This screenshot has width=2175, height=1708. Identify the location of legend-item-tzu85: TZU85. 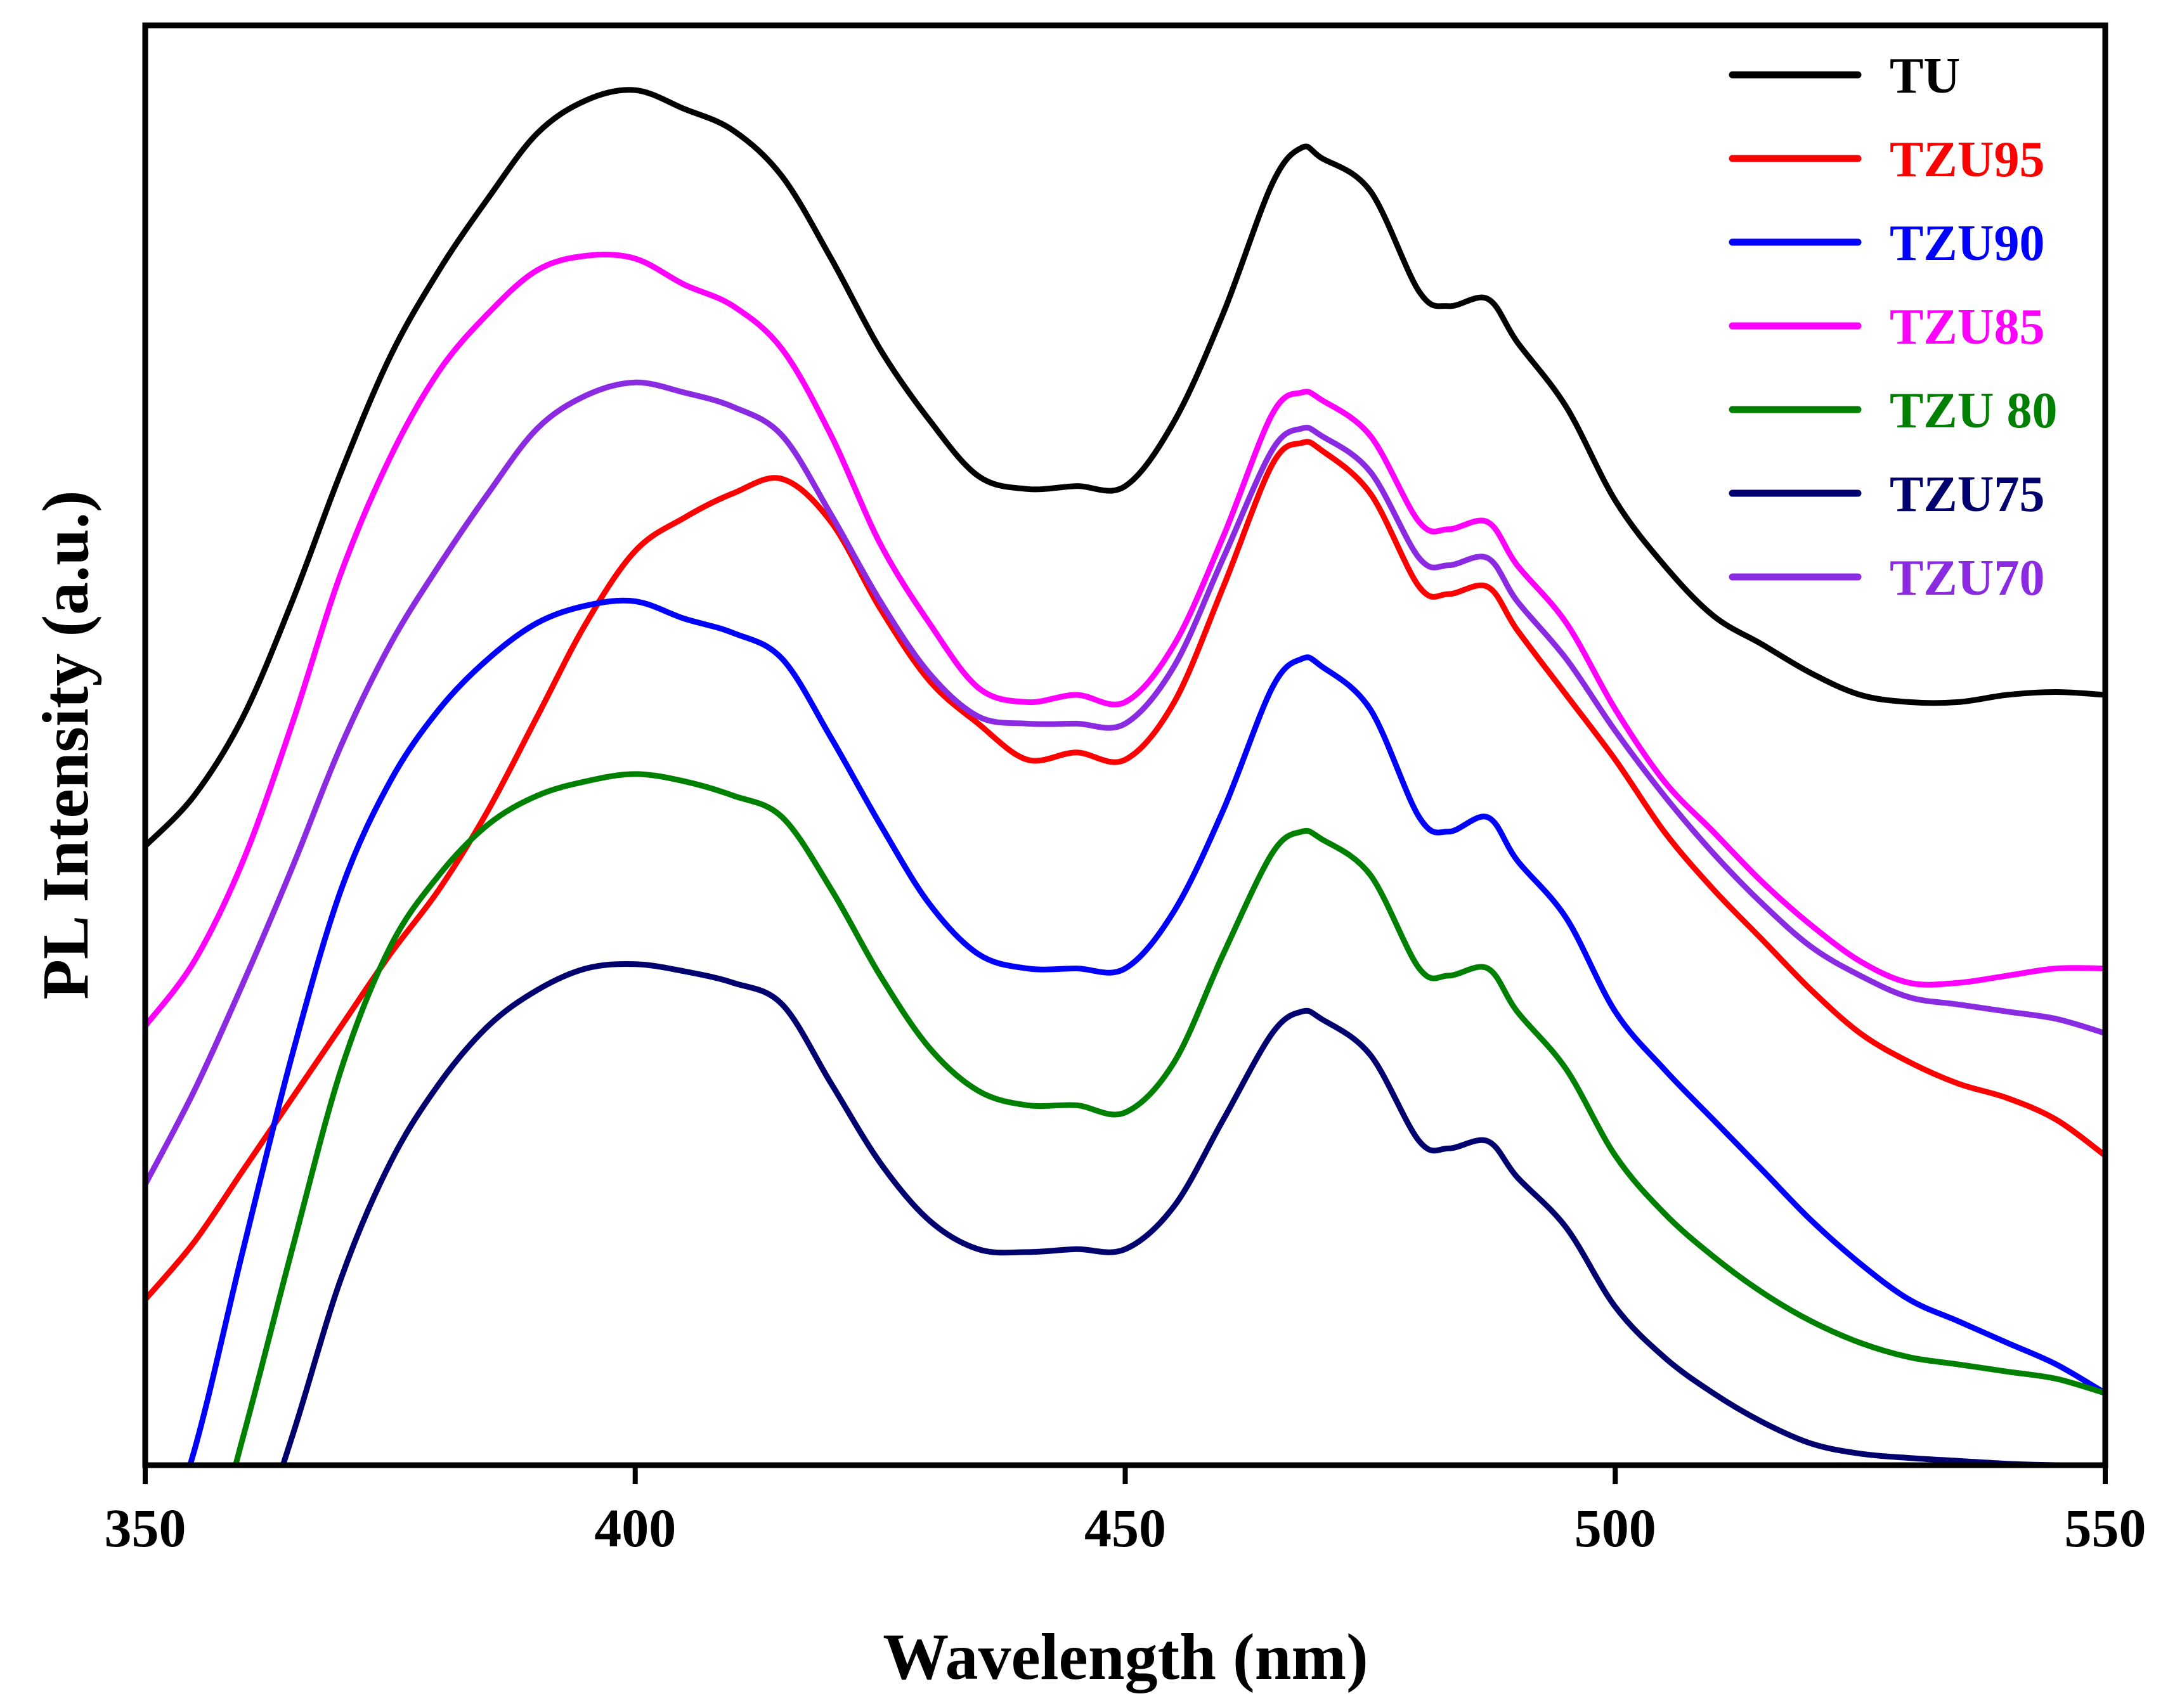
(1887, 327).